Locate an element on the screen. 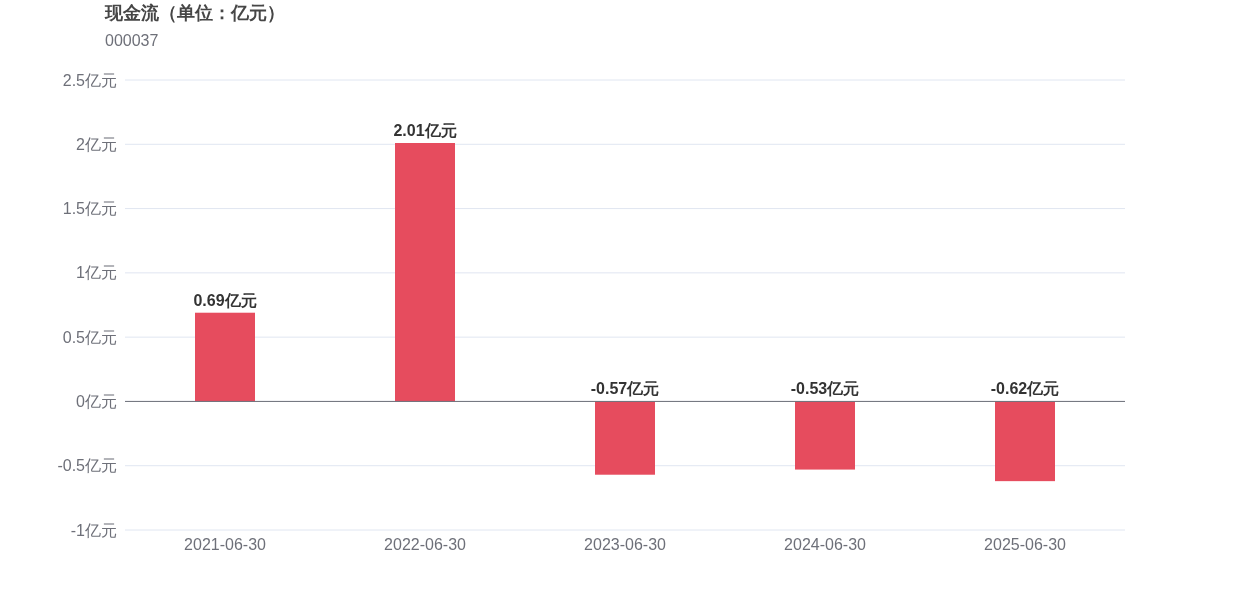  data-label: 0.69亿元 is located at coordinates (225, 300).